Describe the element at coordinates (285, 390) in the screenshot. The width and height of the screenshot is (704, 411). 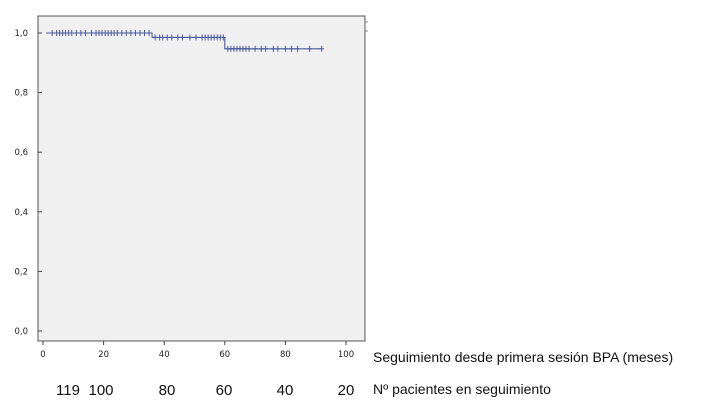
I see `risk-count: 40` at that location.